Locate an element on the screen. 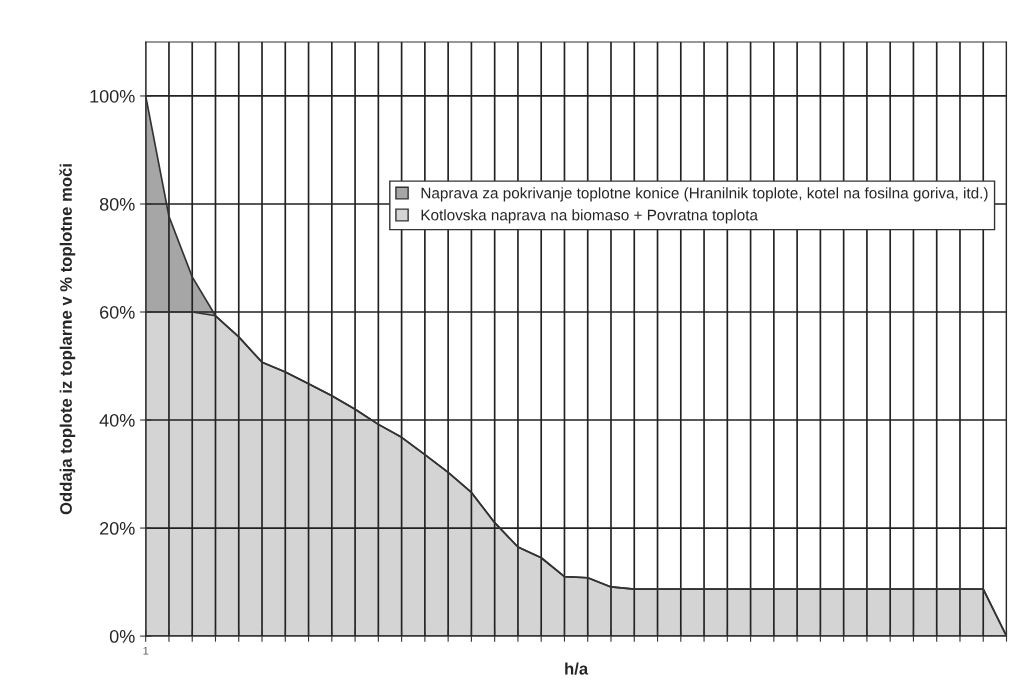 Image resolution: width=1026 pixels, height=699 pixels. legend-label: Kotlovska naprava na biomaso + Povratna toplota is located at coordinates (589, 216).